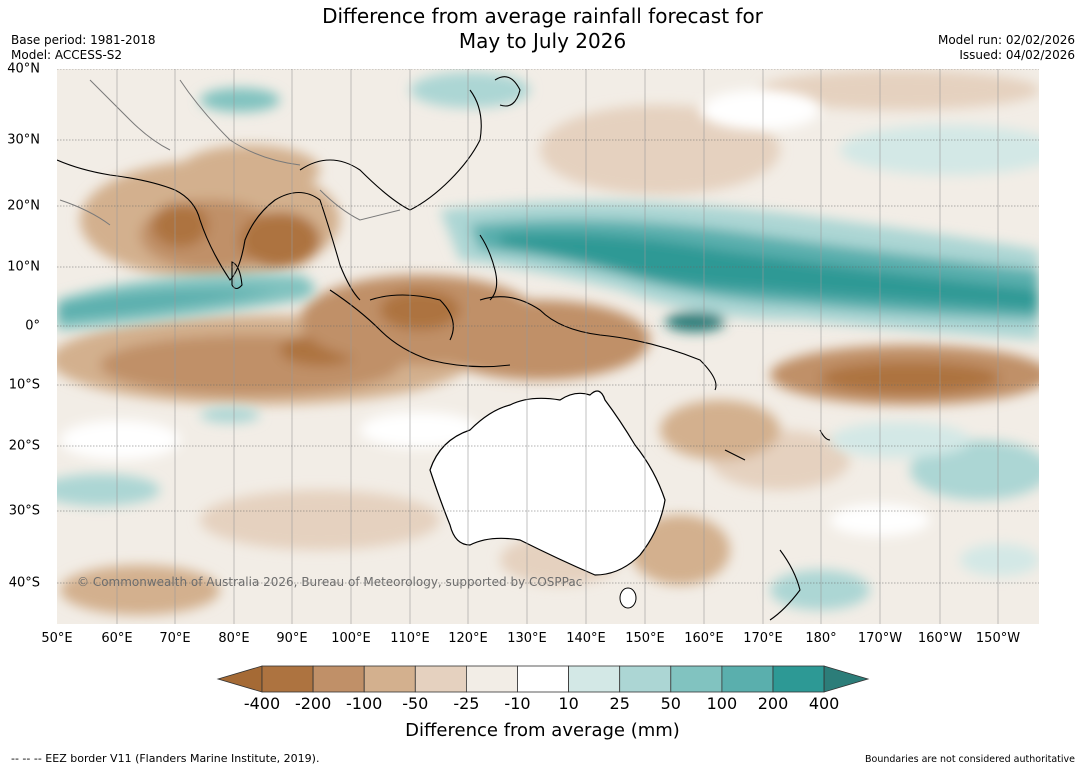 The height and width of the screenshot is (770, 1085). I want to click on y-tick-label: 30°S, so click(24, 511).